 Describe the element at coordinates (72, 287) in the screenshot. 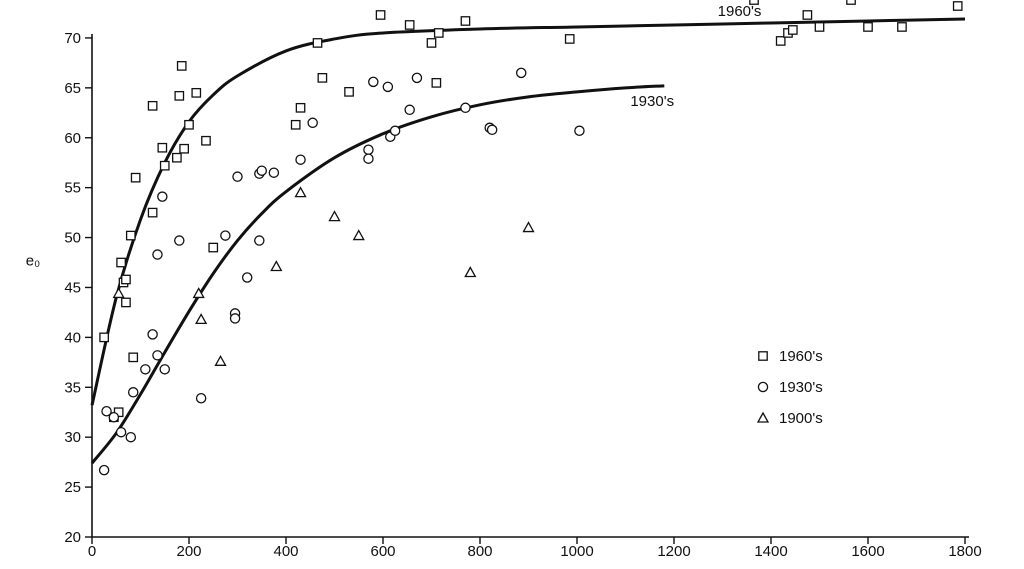

I see `y-tick-label: 45` at that location.